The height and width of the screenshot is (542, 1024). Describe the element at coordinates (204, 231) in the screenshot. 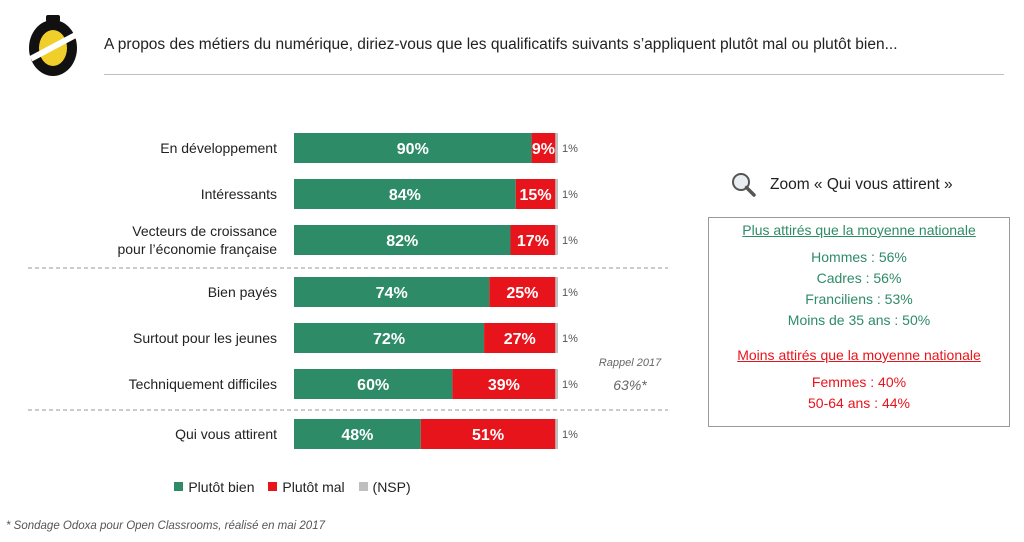

I see `category-label: Vecteurs de croissance` at that location.